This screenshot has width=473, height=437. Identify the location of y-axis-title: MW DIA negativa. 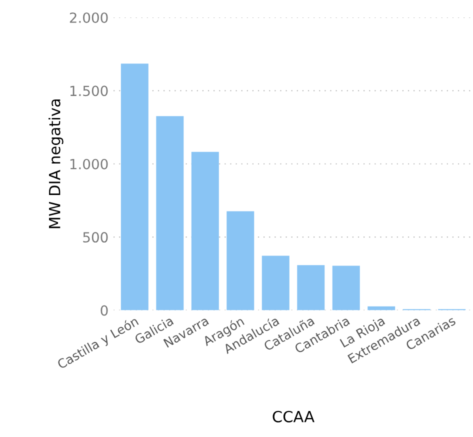
(56, 164).